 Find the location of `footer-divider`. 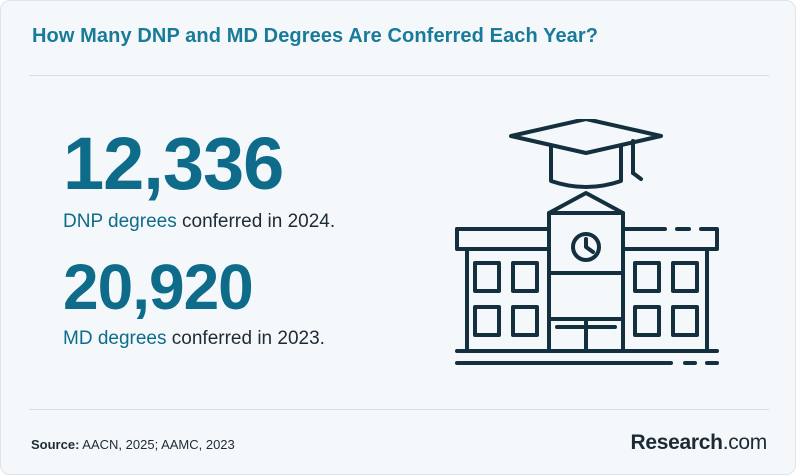

footer-divider is located at coordinates (399, 409).